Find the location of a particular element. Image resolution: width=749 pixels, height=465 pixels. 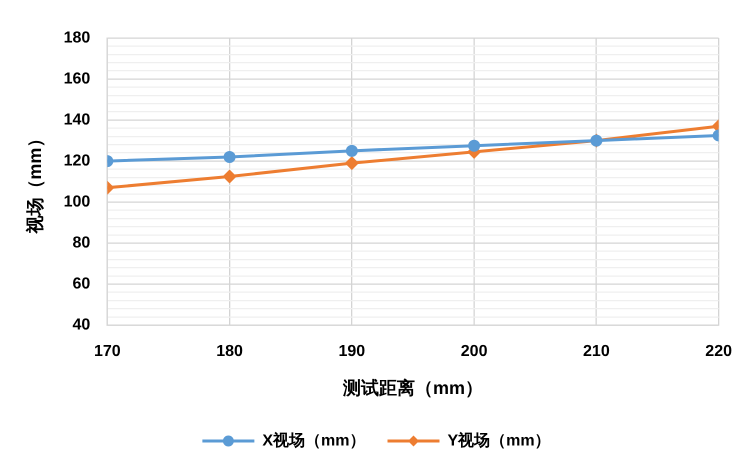

x-tick-label: 180 is located at coordinates (230, 351).